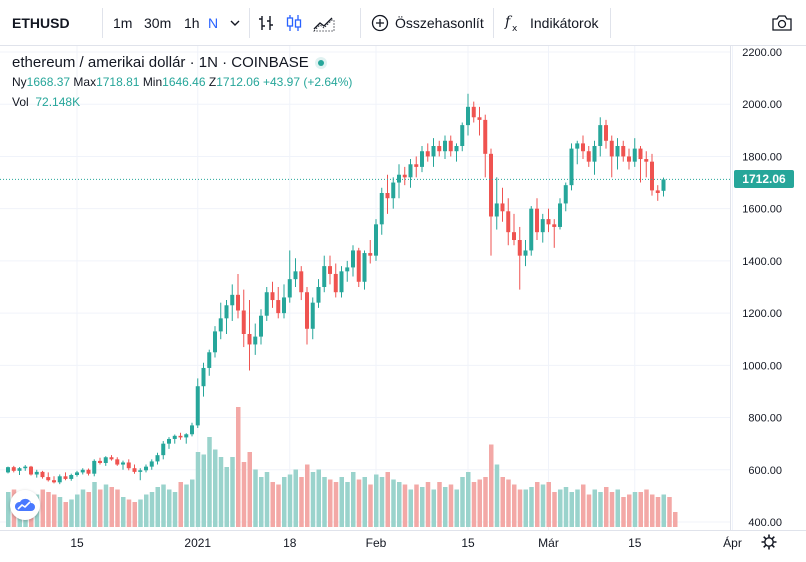 The width and height of the screenshot is (806, 562). I want to click on candles-icon, so click(294, 23).